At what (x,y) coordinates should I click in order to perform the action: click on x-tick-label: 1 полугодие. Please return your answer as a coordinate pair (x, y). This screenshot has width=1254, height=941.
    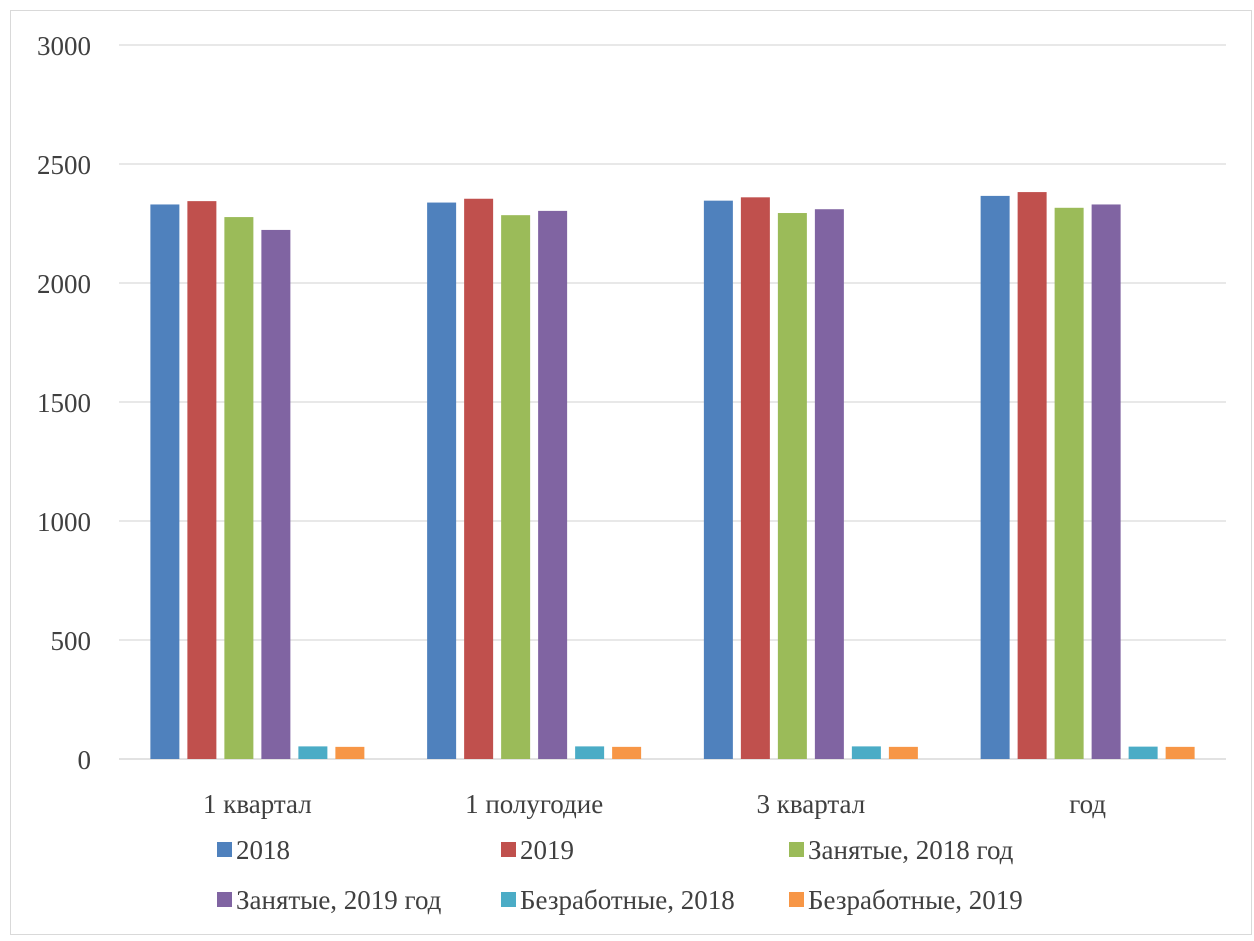
    Looking at the image, I should click on (534, 804).